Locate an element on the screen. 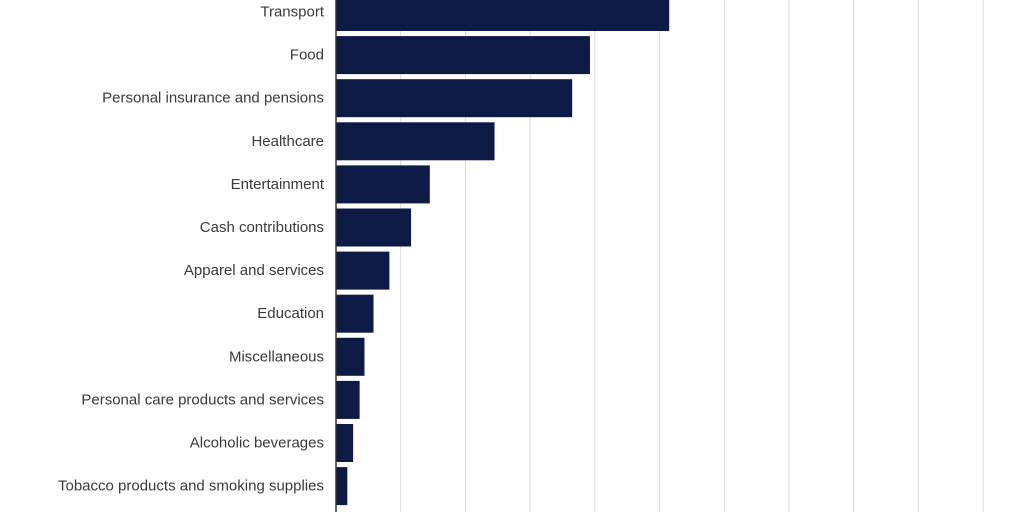 This screenshot has height=512, width=1024. category-label: Transport is located at coordinates (292, 12).